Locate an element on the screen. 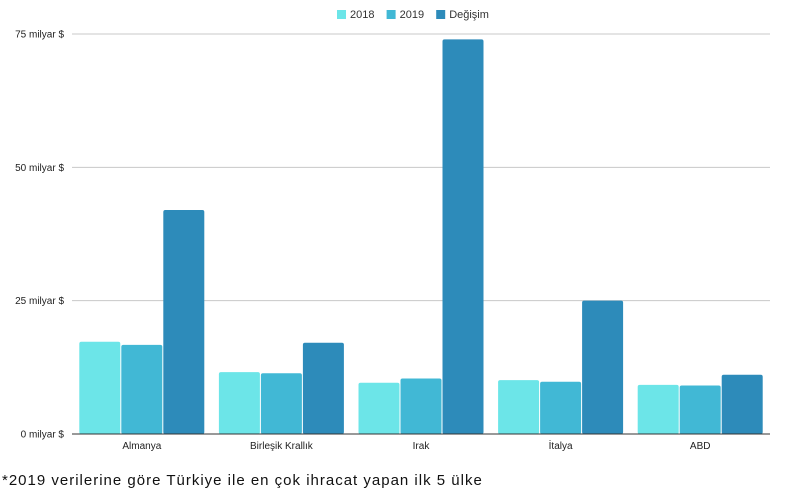  bar-değişim-2 is located at coordinates (463, 236).